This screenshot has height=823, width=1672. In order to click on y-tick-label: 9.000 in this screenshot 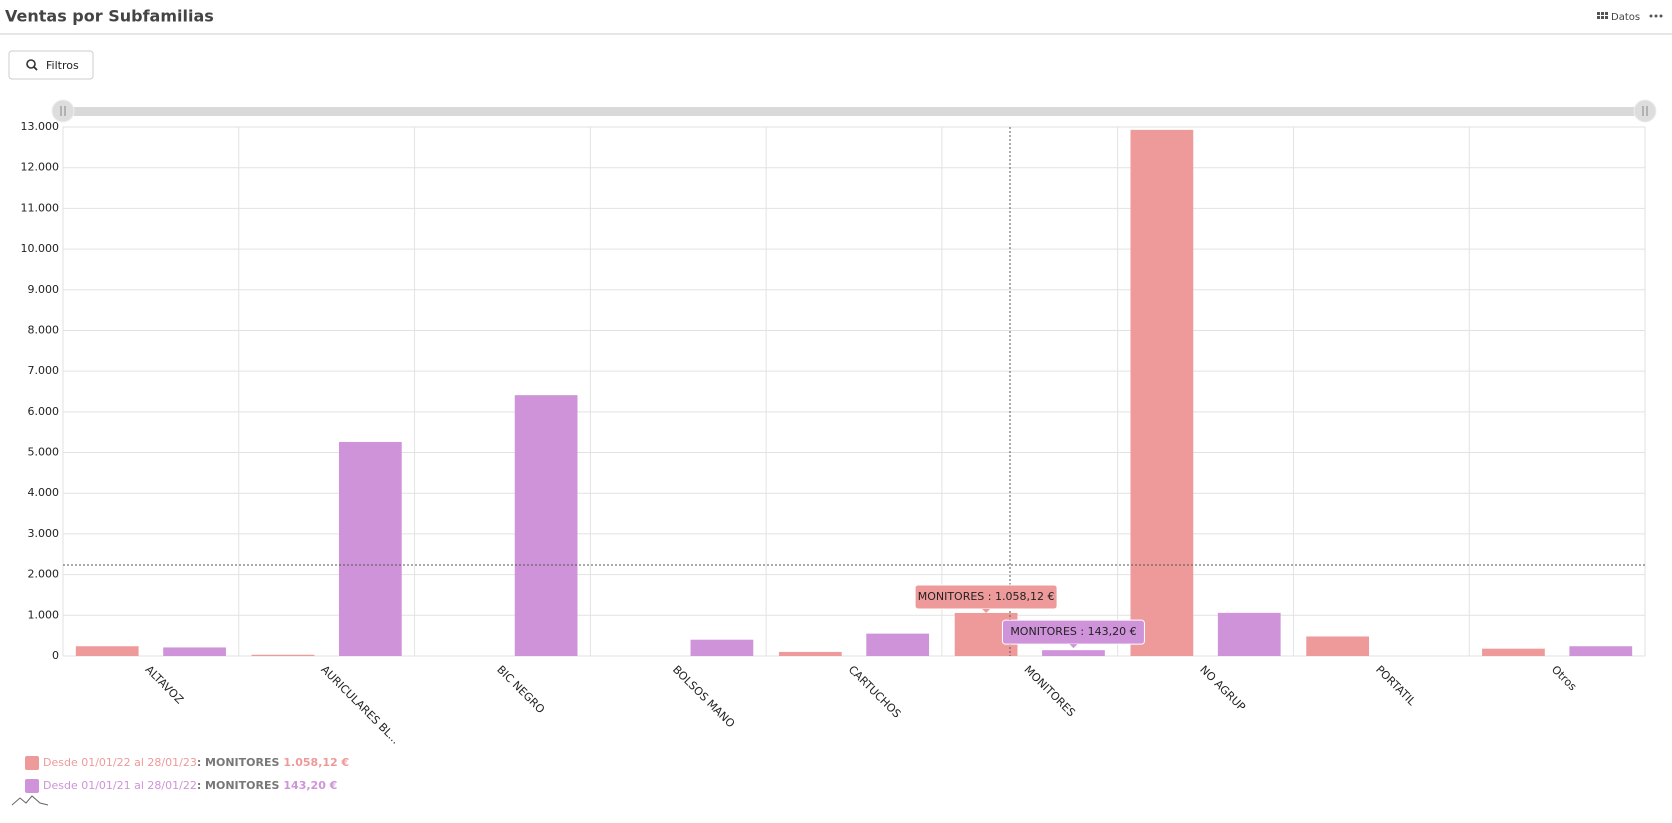, I will do `click(44, 289)`.